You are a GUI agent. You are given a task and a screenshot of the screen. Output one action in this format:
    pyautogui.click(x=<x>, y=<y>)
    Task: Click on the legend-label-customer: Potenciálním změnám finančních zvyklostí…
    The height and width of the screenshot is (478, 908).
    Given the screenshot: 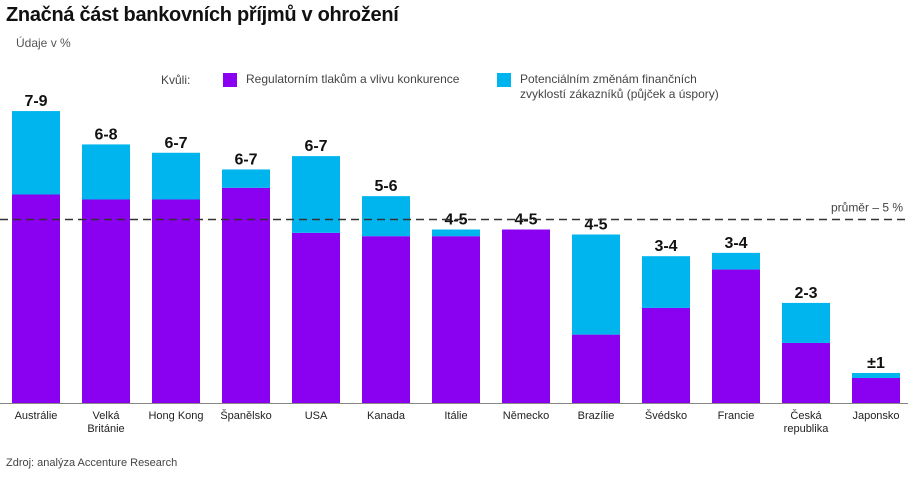 What is the action you would take?
    pyautogui.click(x=619, y=87)
    